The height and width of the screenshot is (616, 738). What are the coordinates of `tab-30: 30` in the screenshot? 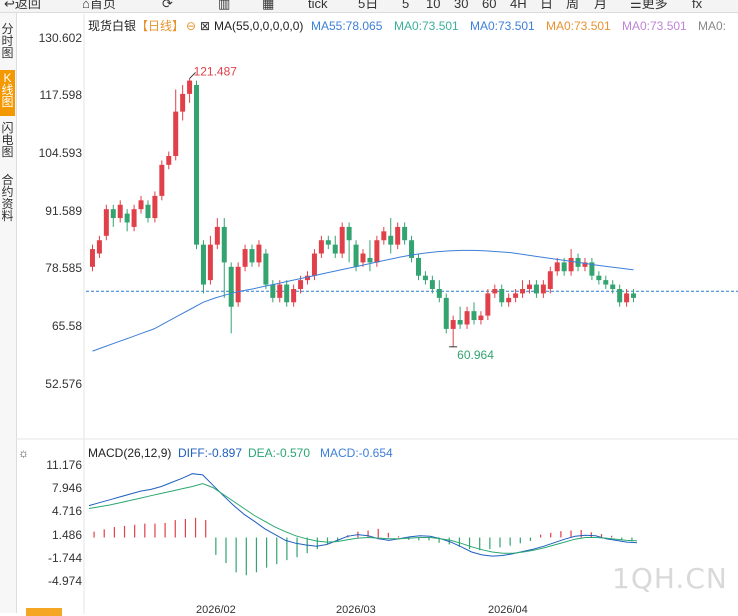 It's located at (461, 5).